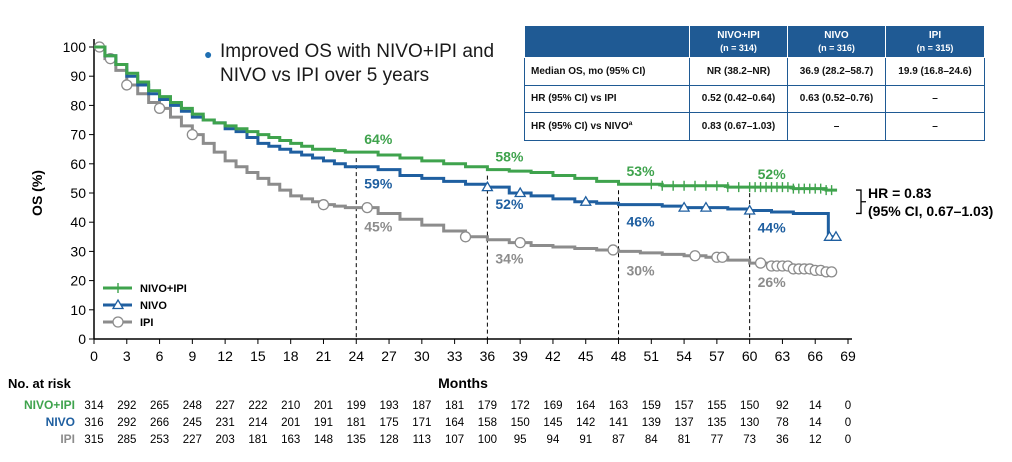 This screenshot has height=462, width=1012. I want to click on at-risk-value: 148, so click(323, 440).